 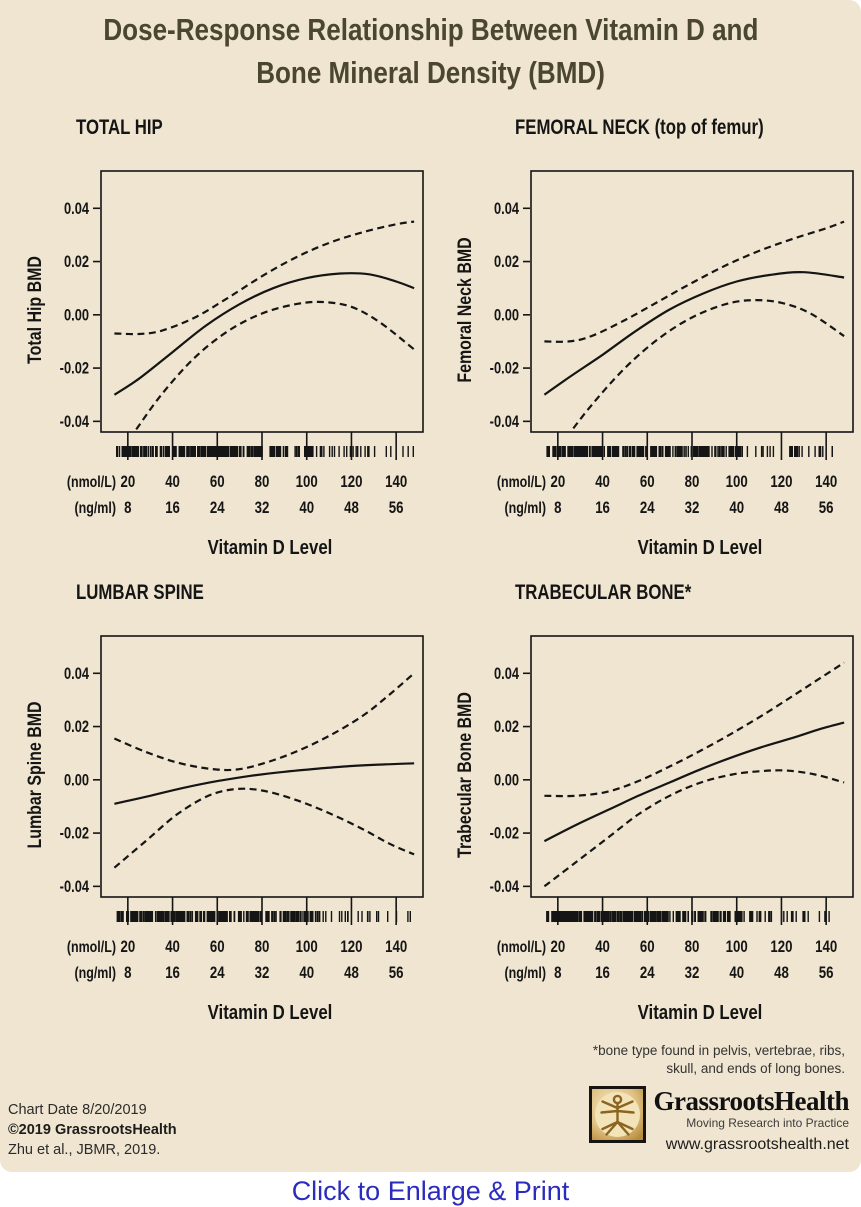 I want to click on chart-date: Chart Date 8/20/2019, so click(x=77, y=1110).